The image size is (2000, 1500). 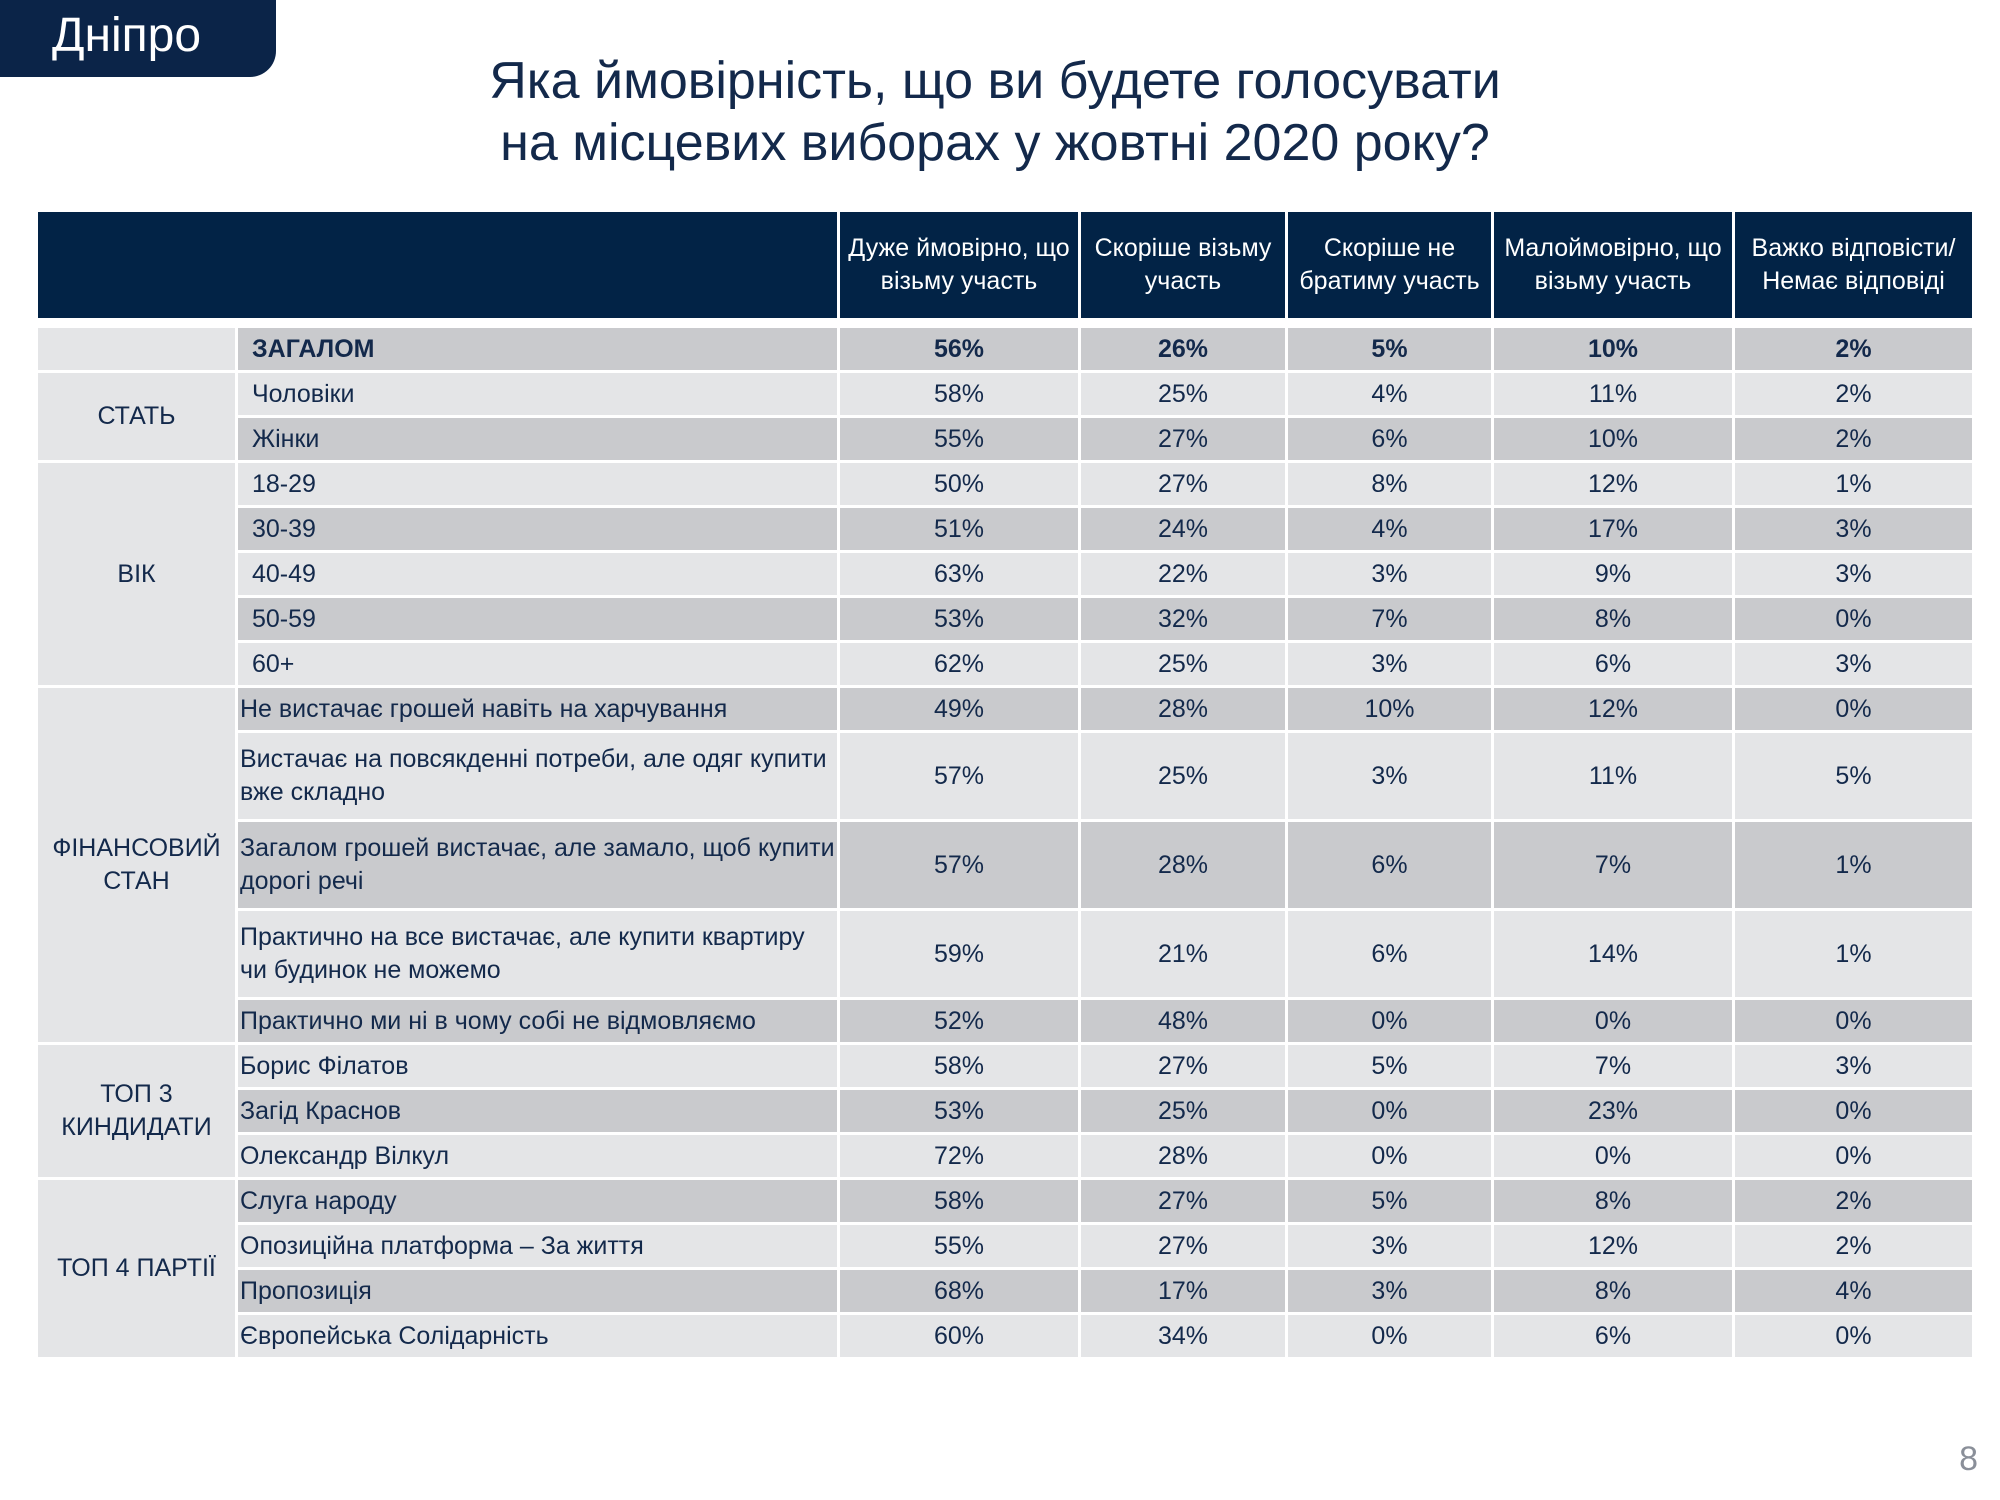 I want to click on cell-value: 12%, so click(x=1613, y=484).